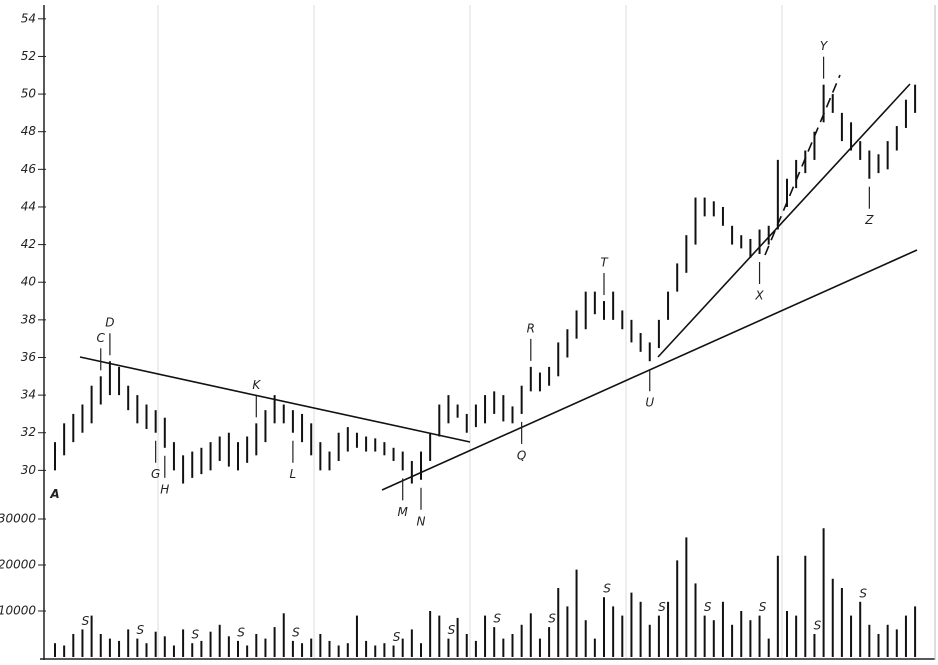  Describe the element at coordinates (29, 357) in the screenshot. I see `y-tick-label: 36` at that location.